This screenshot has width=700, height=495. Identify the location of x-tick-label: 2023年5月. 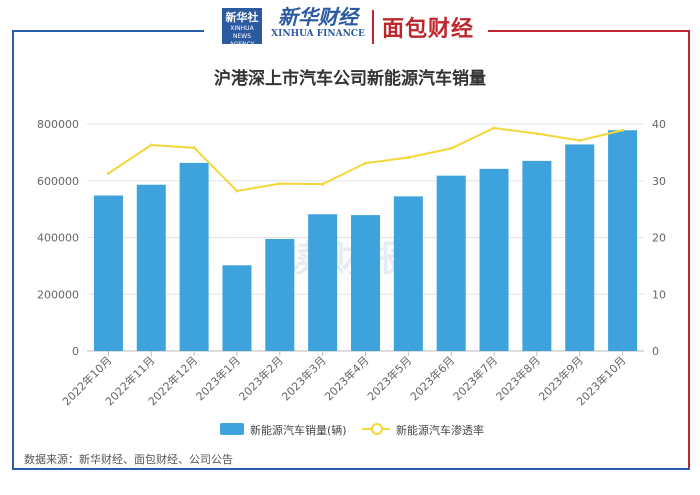
(389, 378).